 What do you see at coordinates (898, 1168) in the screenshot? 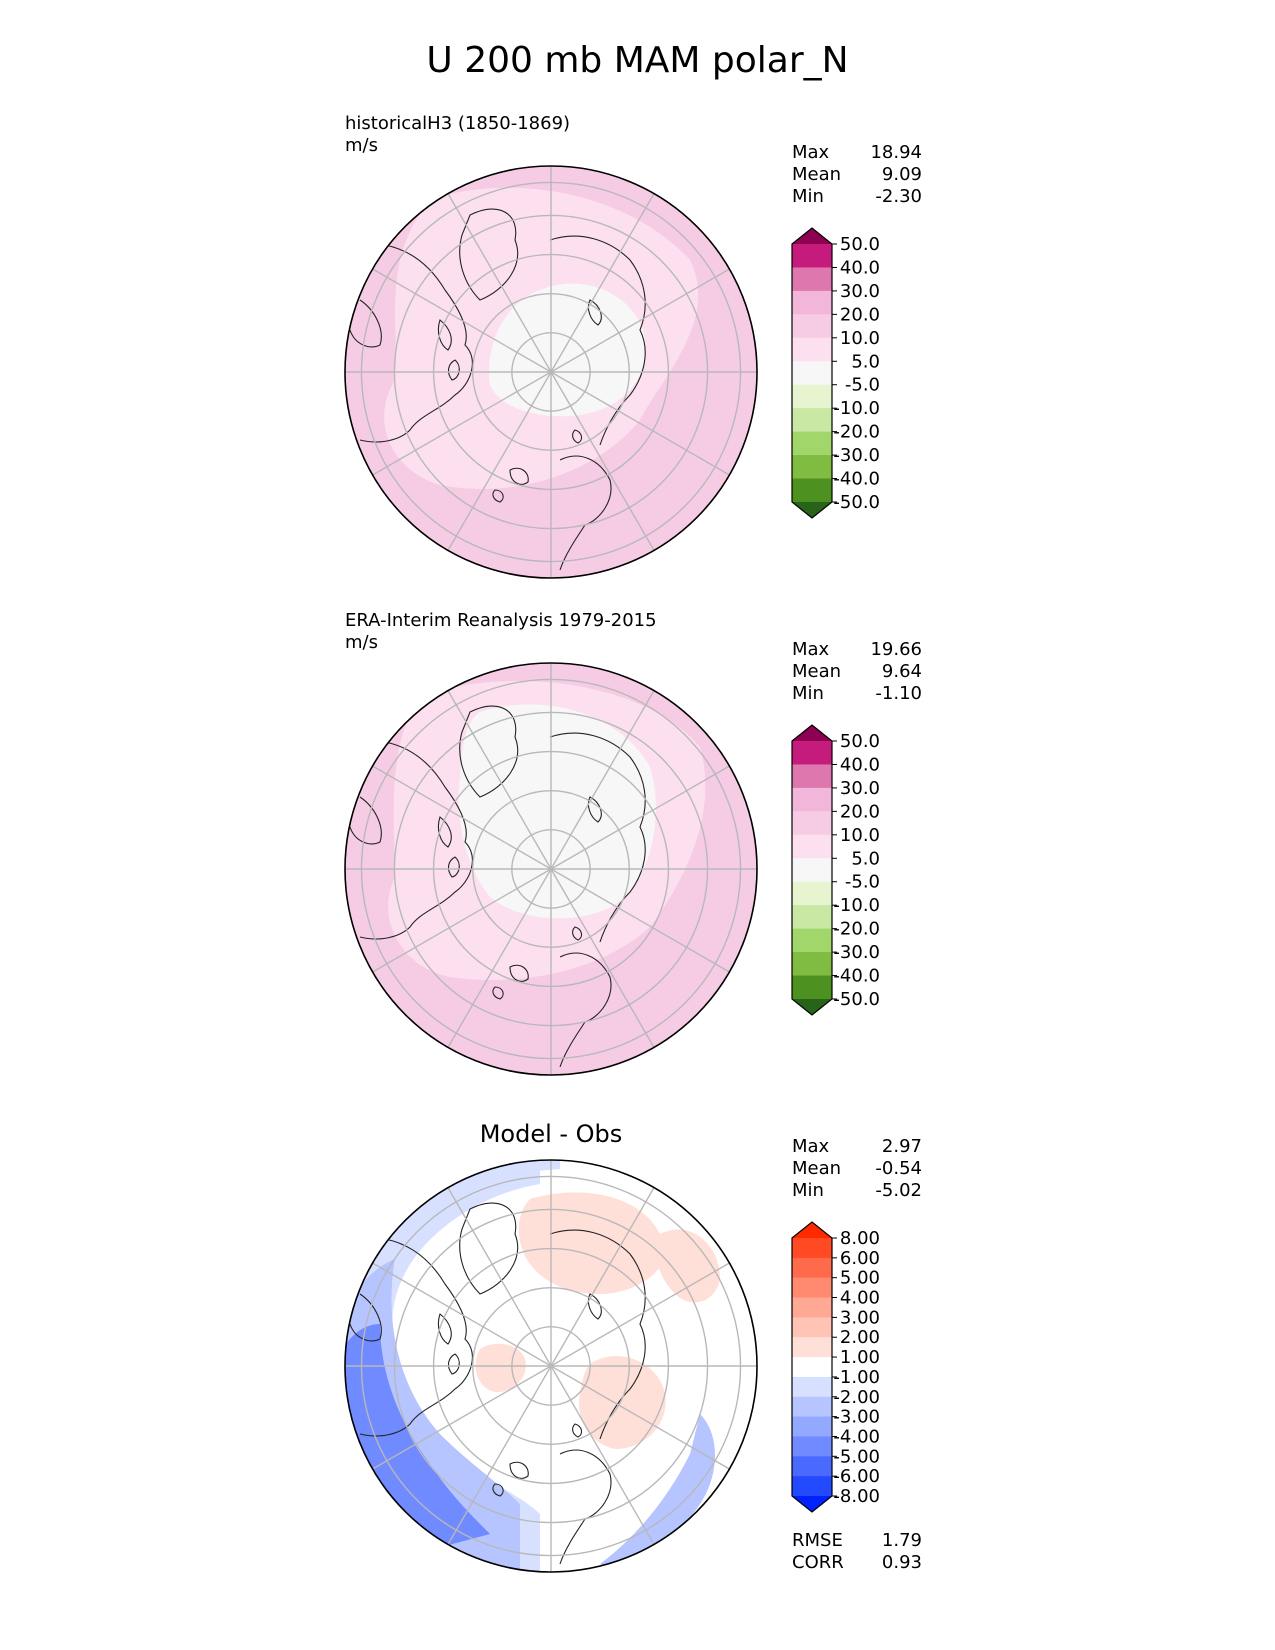
I see `stat-value: -0.54` at bounding box center [898, 1168].